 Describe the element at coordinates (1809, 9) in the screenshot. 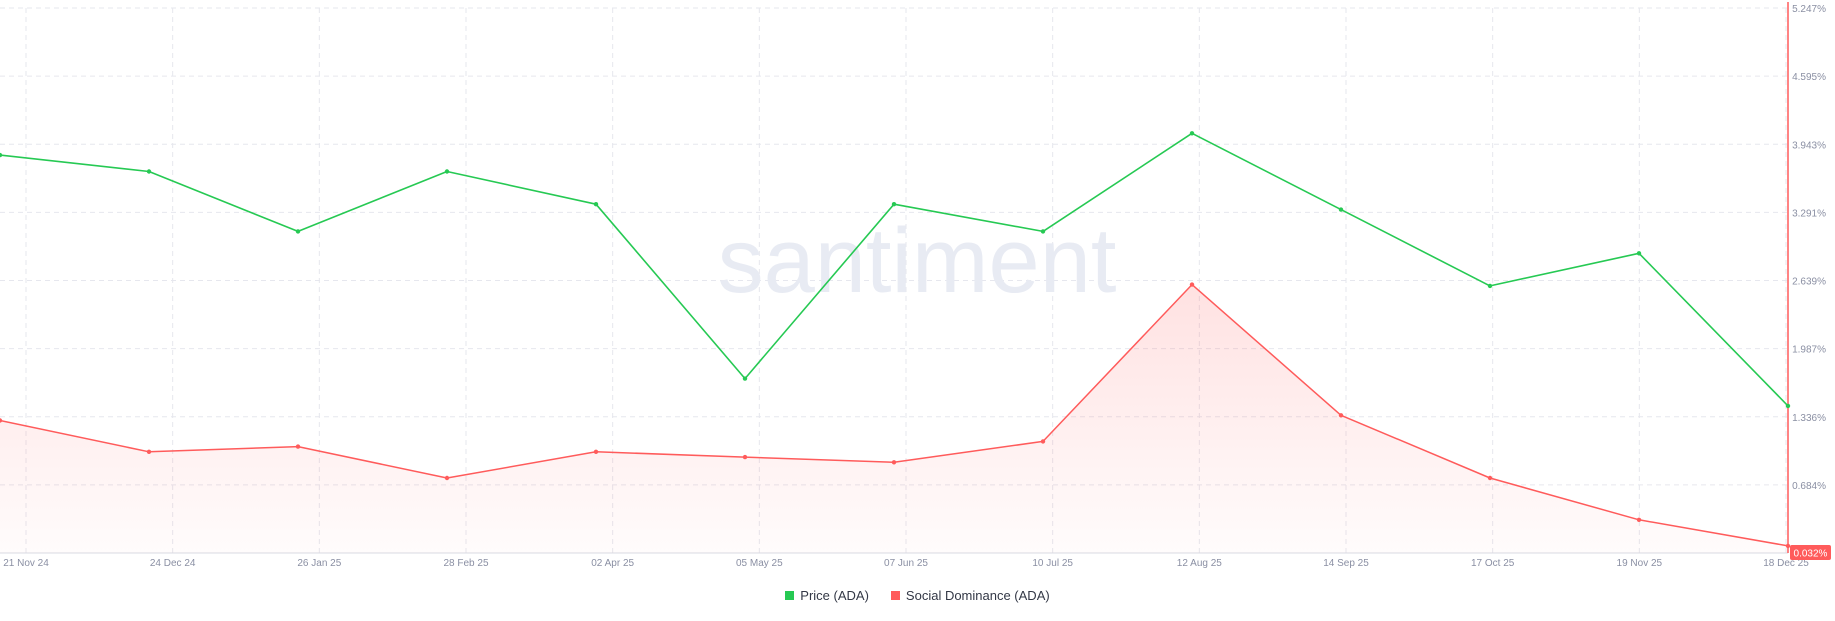

I see `right-axis-tick-label: 5.247%` at that location.